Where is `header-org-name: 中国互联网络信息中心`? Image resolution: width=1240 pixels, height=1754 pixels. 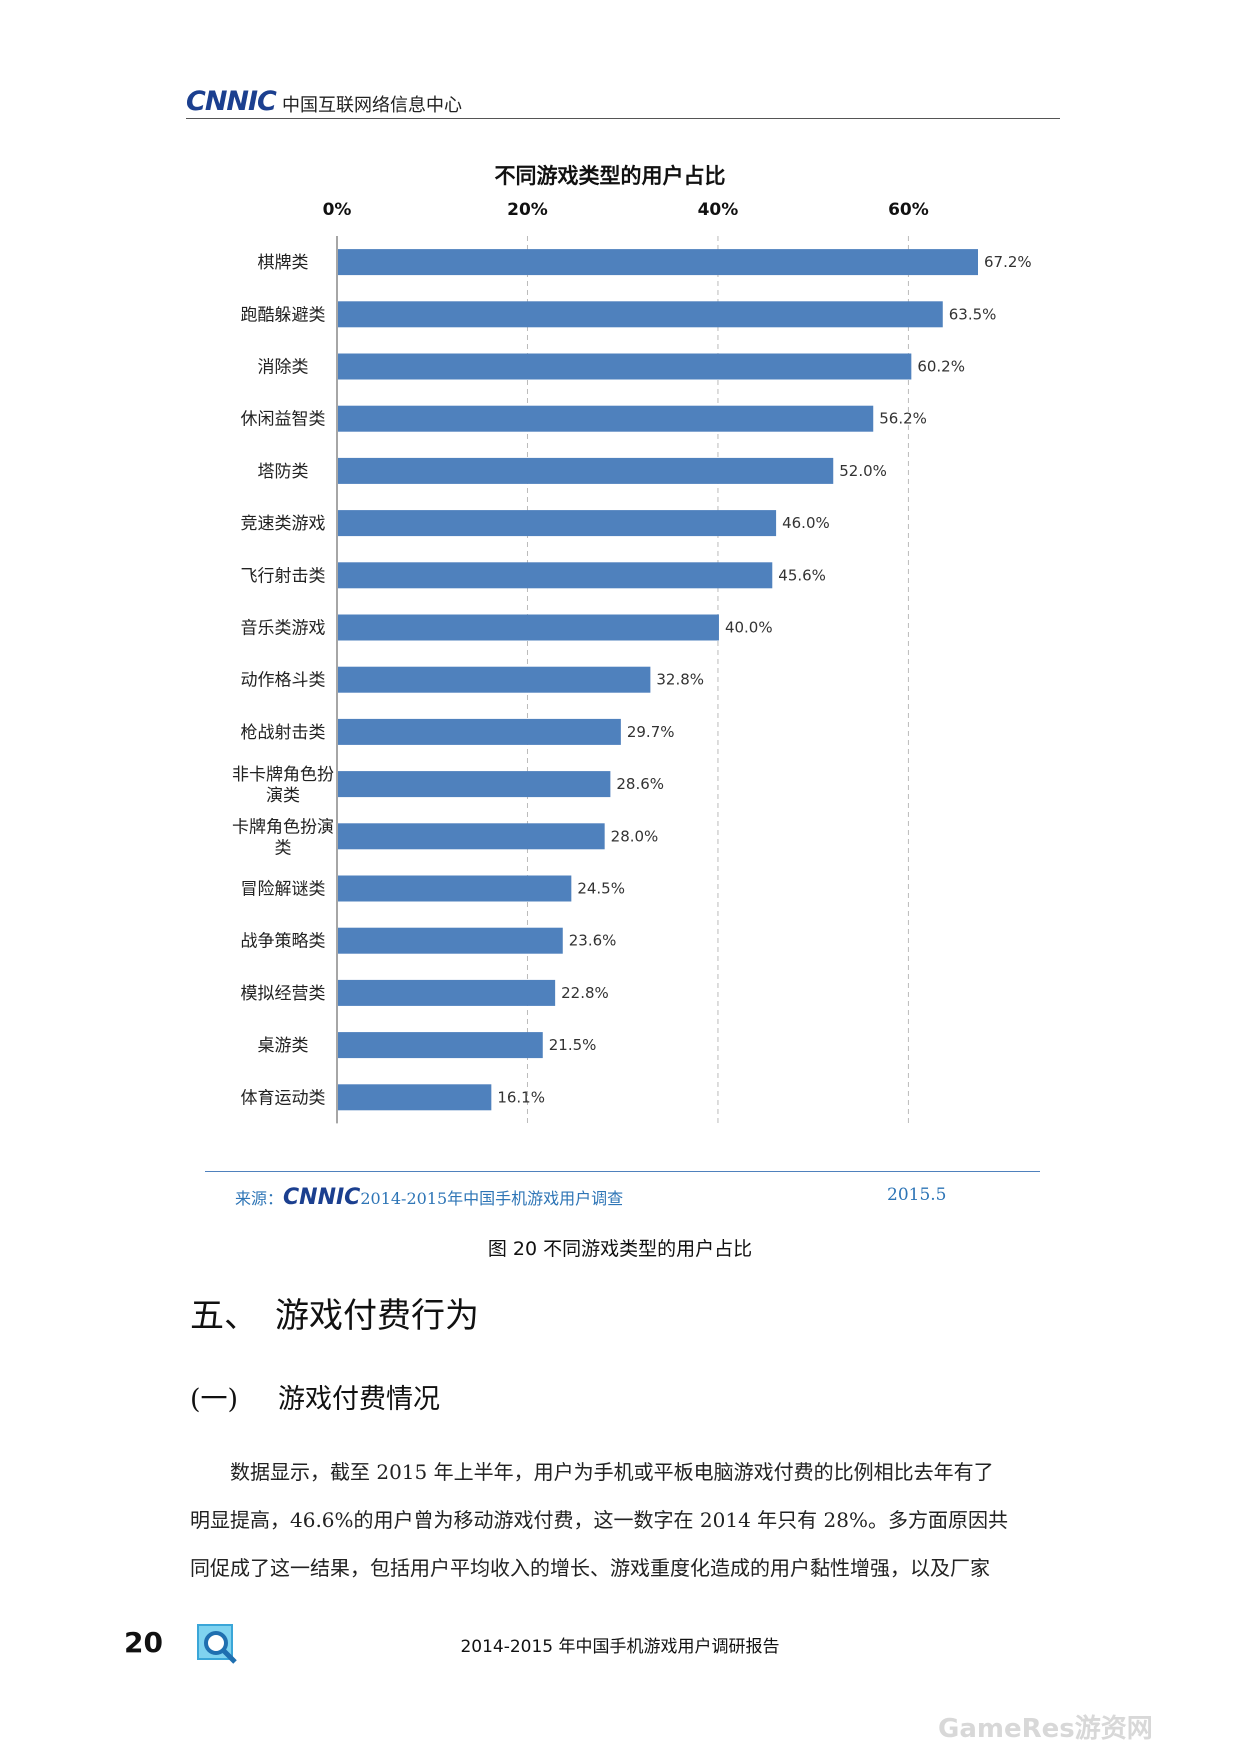 header-org-name: 中国互联网络信息中心 is located at coordinates (372, 105).